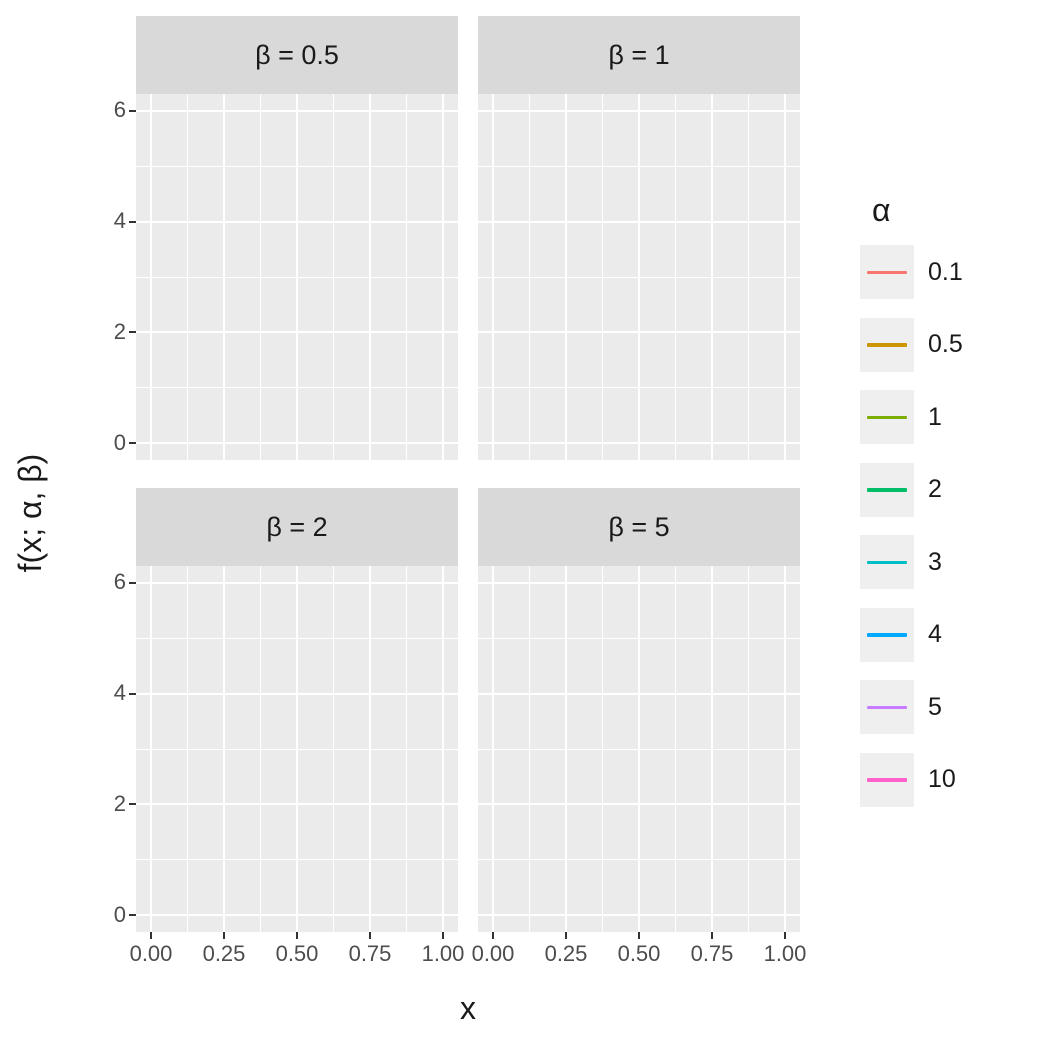  I want to click on x-axis-title: x, so click(468, 1008).